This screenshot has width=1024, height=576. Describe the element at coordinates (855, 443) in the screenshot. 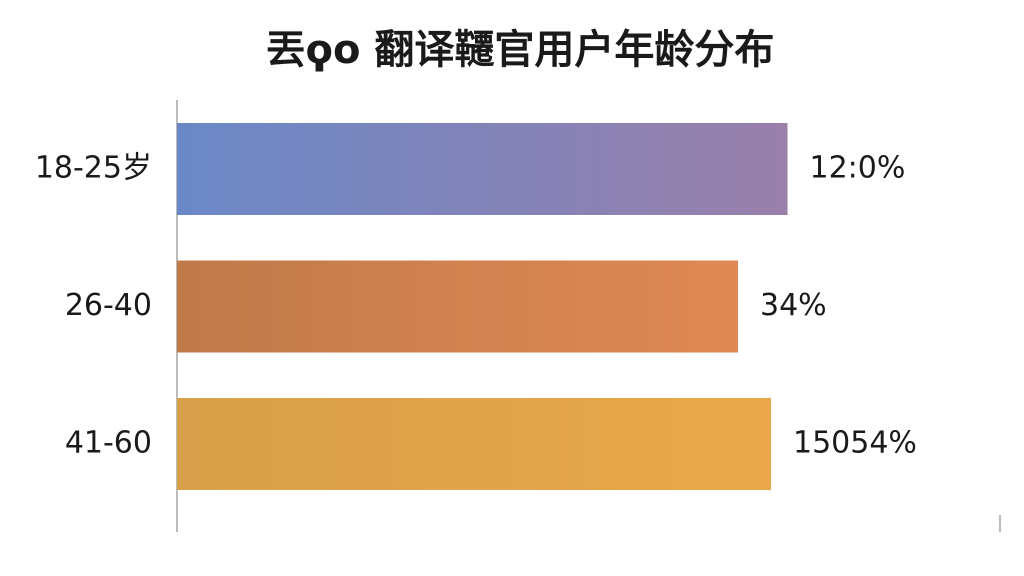

I see `value-label: 15054%` at that location.